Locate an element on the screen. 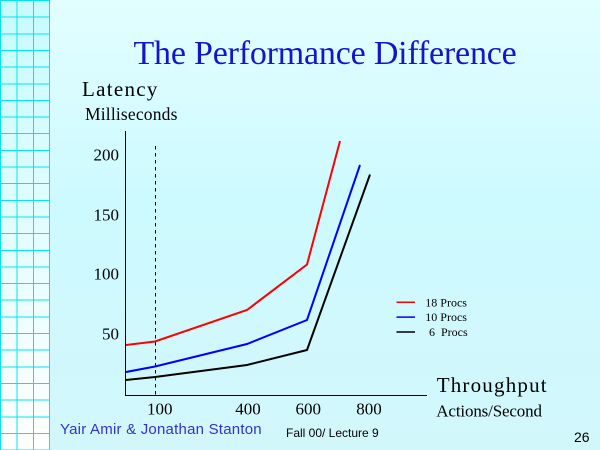 The width and height of the screenshot is (600, 450). svg-text: 200 is located at coordinates (107, 154).